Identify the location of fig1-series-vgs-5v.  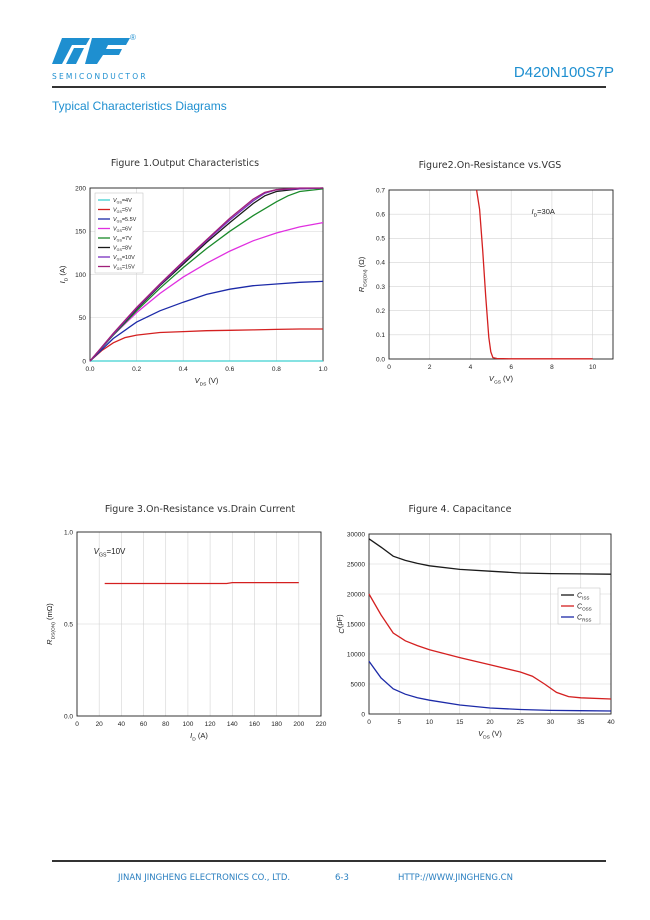
(206, 345).